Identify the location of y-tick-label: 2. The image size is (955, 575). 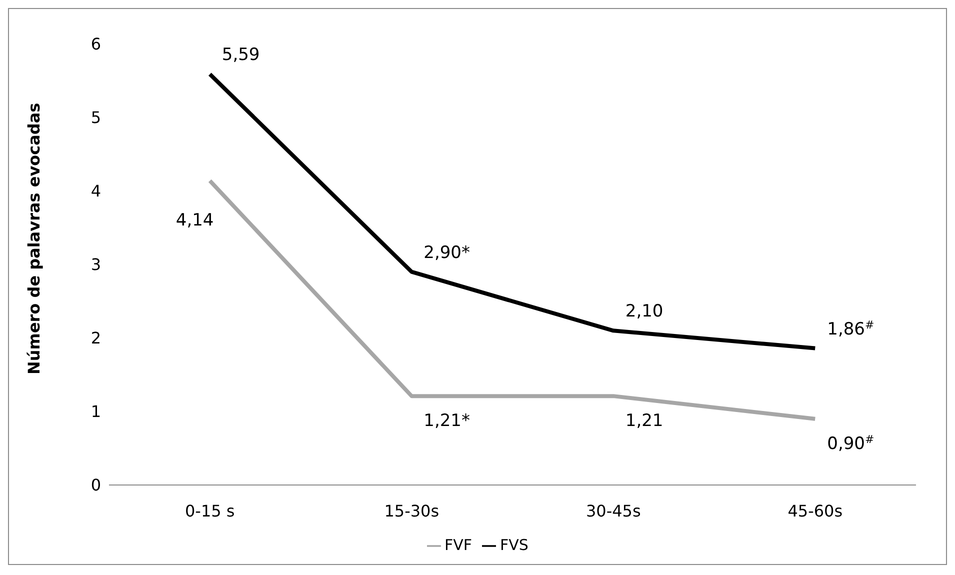
(95, 338).